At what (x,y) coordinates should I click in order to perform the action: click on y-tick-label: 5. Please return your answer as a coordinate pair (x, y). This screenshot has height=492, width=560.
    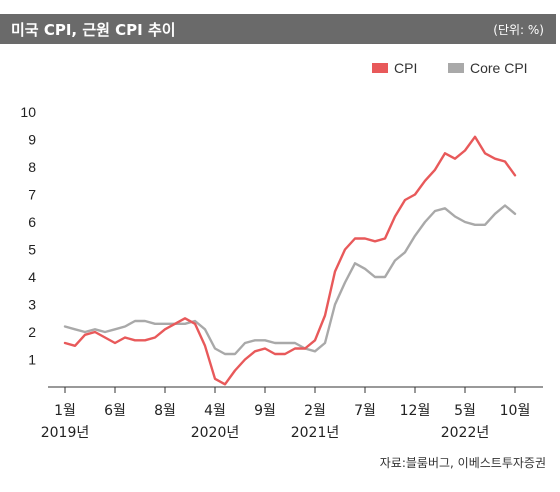
    Looking at the image, I should click on (32, 250).